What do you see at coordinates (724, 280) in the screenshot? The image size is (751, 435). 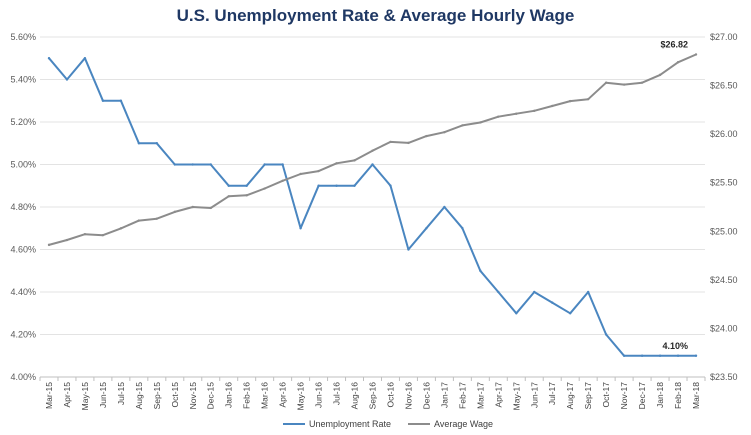 I see `right-axis-tick-label: $24.50` at bounding box center [724, 280].